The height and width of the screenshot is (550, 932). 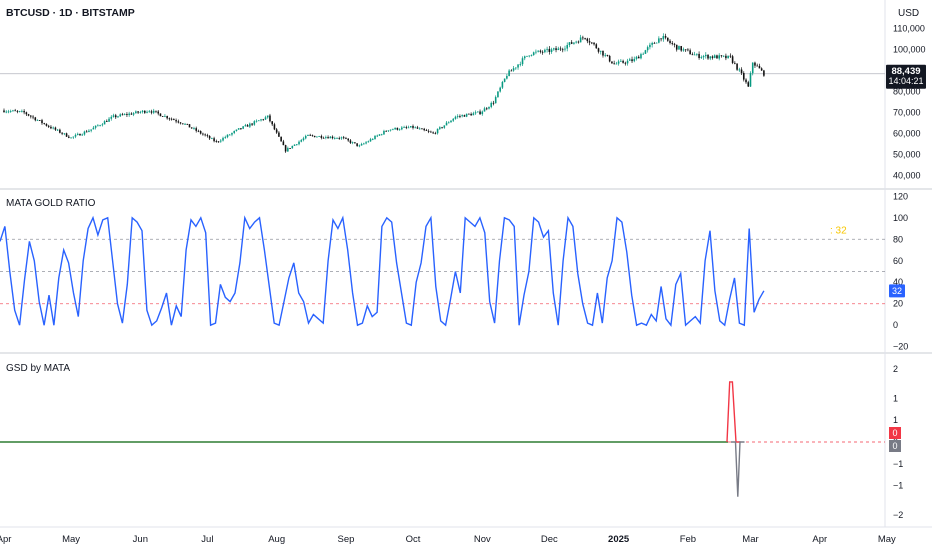 I want to click on indicator-title-gsd: GSD by MATA, so click(x=38, y=368).